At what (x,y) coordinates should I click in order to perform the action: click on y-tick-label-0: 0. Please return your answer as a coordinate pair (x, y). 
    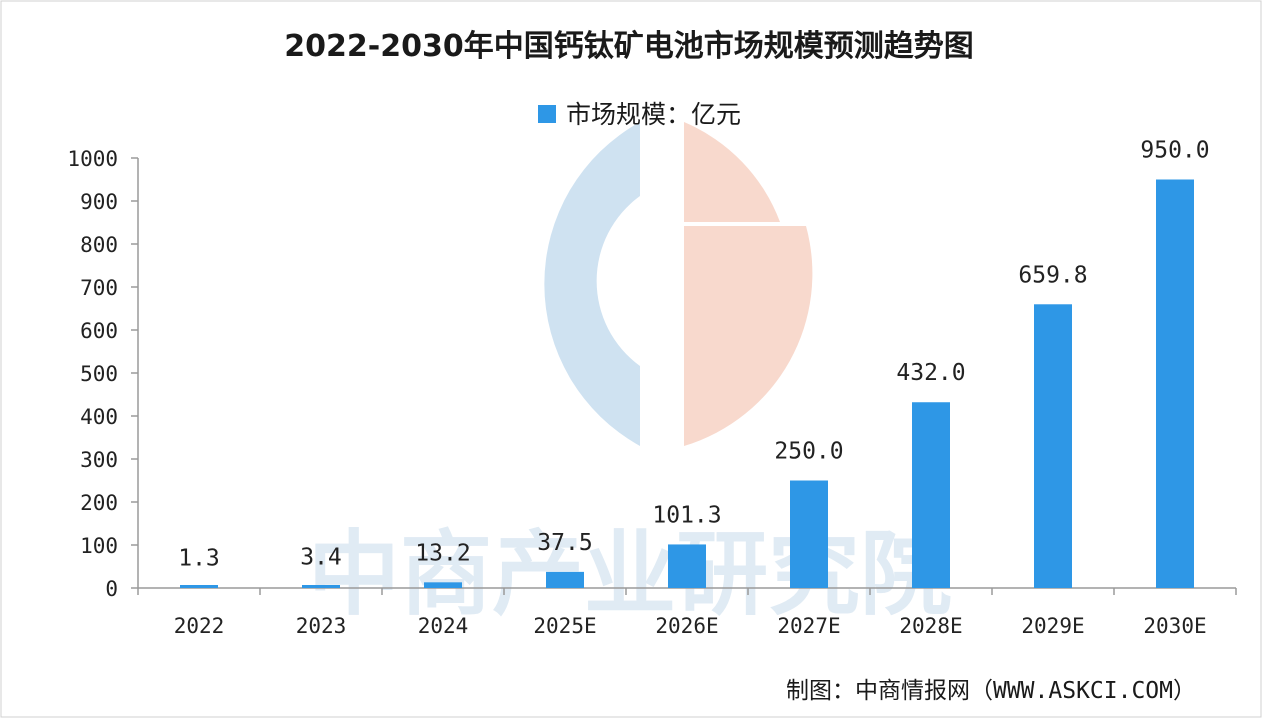
    Looking at the image, I should click on (111, 589).